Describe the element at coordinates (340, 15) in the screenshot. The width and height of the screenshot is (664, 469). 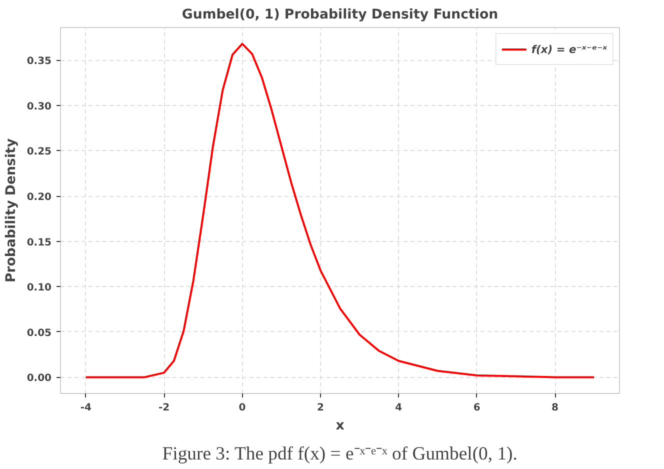
I see `chart-title: Gumbel(0, 1) Probability Density Function` at that location.